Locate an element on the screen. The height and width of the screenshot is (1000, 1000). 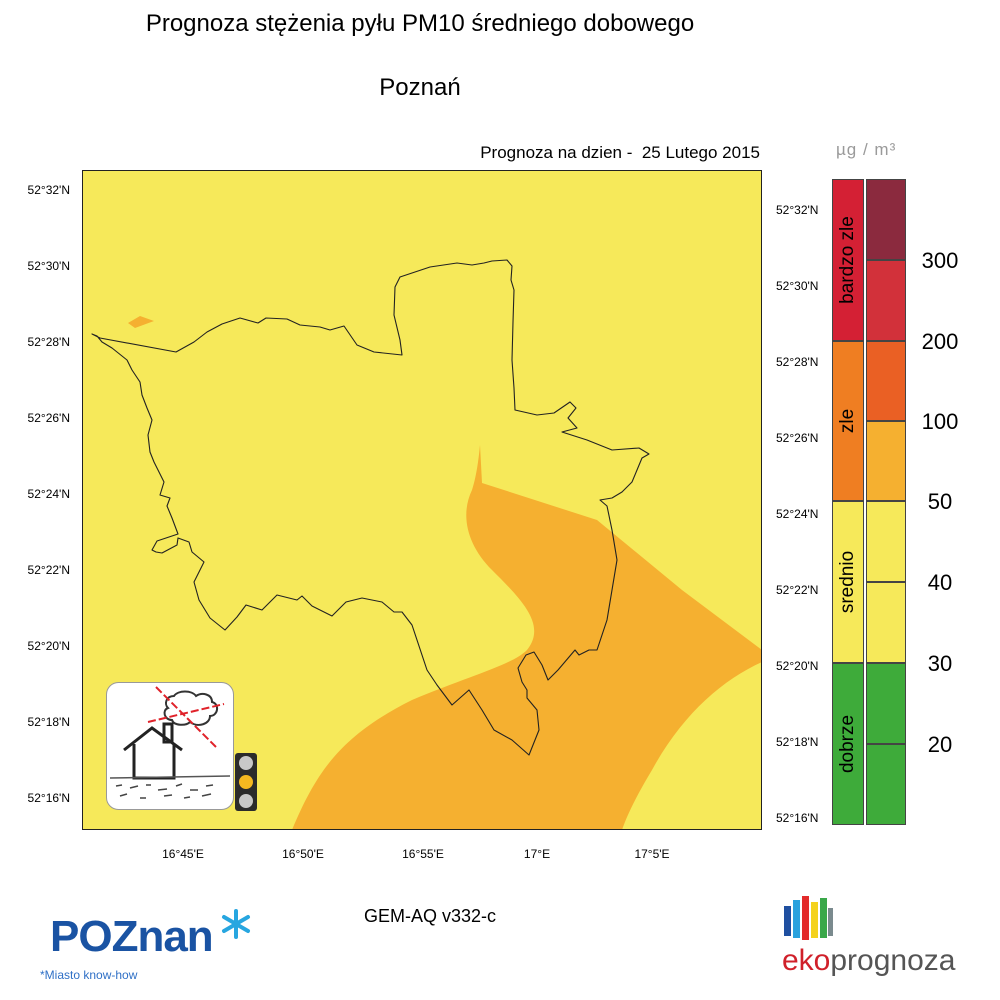
category-label: zle is located at coordinates (847, 421).